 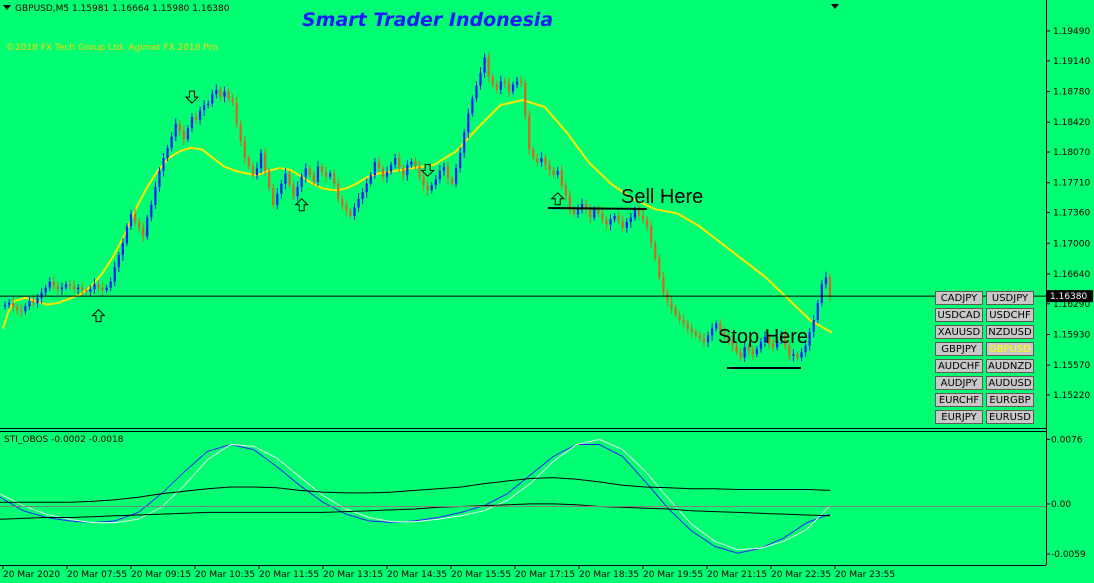 I want to click on price-tick-label: 1.17710, so click(x=1071, y=184).